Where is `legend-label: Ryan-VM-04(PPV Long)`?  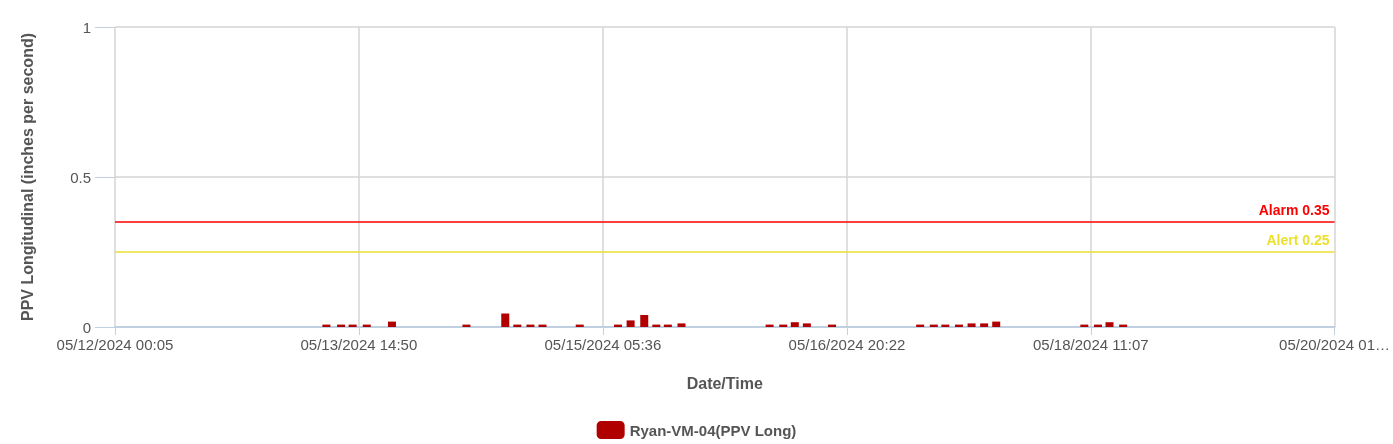 legend-label: Ryan-VM-04(PPV Long) is located at coordinates (713, 430).